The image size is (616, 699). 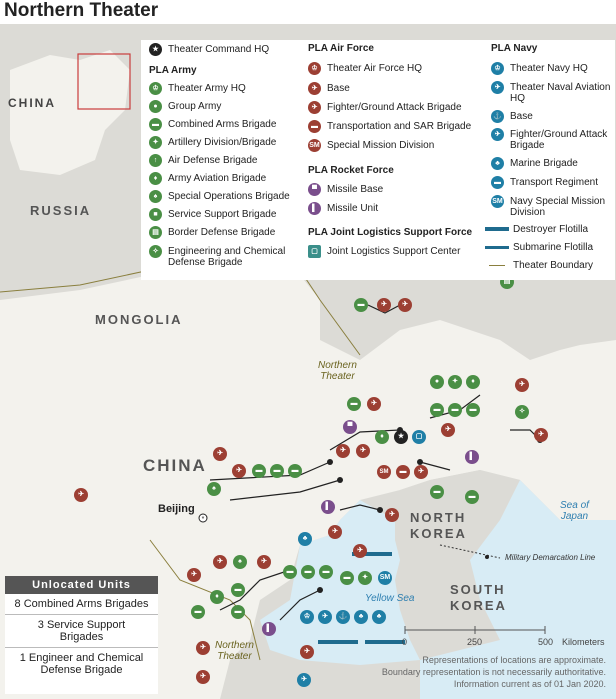 What do you see at coordinates (401, 437) in the screenshot?
I see `map-marker-theater-hq: ★` at bounding box center [401, 437].